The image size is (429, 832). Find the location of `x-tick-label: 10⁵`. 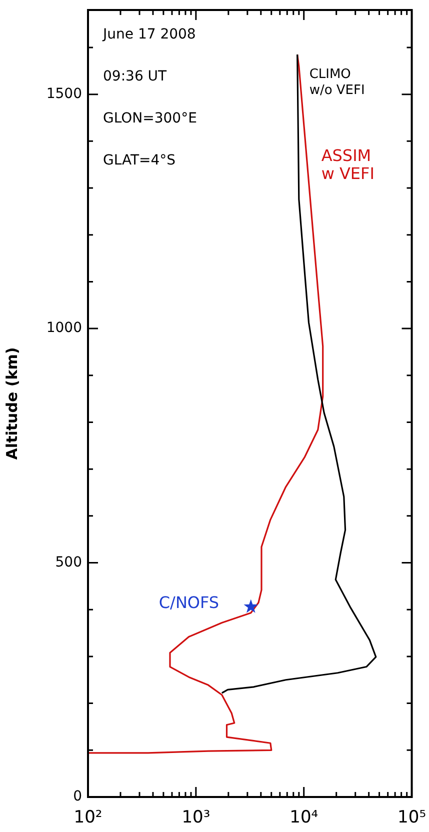

x-tick-label: 10⁵ is located at coordinates (412, 818).